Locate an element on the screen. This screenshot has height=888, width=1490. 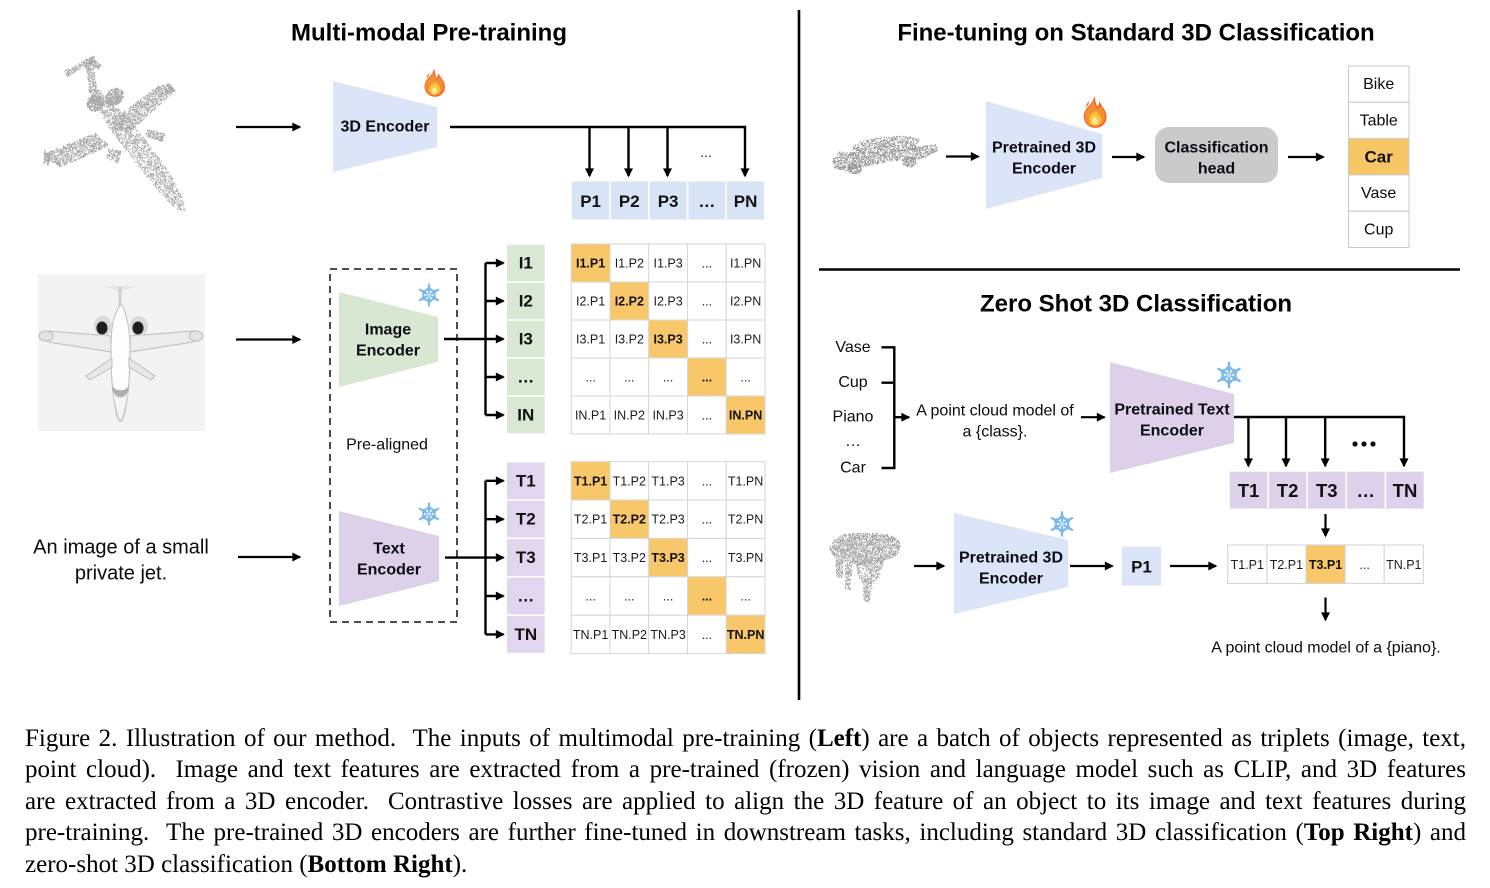
svg-text: TN.P3 is located at coordinates (667, 635).